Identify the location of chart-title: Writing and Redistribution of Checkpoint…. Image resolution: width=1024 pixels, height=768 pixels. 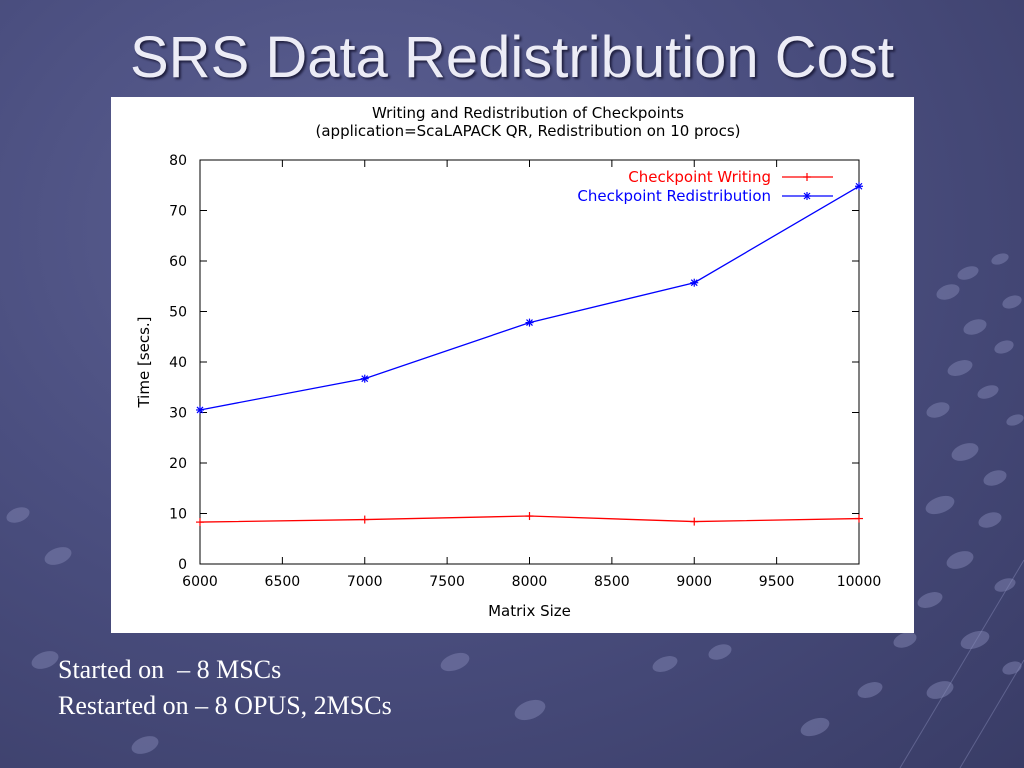
(528, 113).